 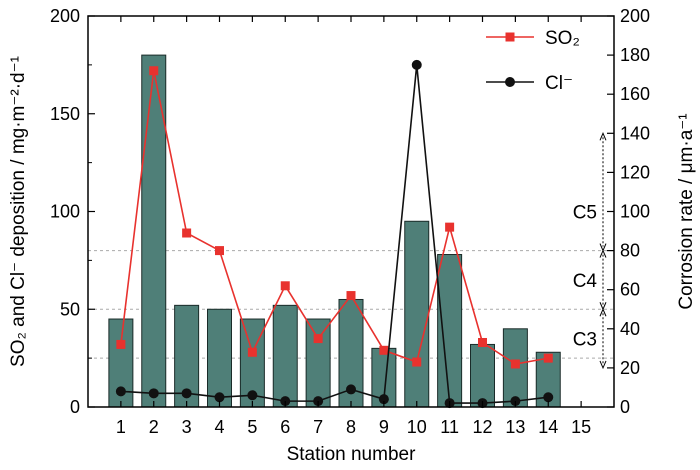 What do you see at coordinates (630, 329) in the screenshot?
I see `y-right-tick-label: 40` at bounding box center [630, 329].